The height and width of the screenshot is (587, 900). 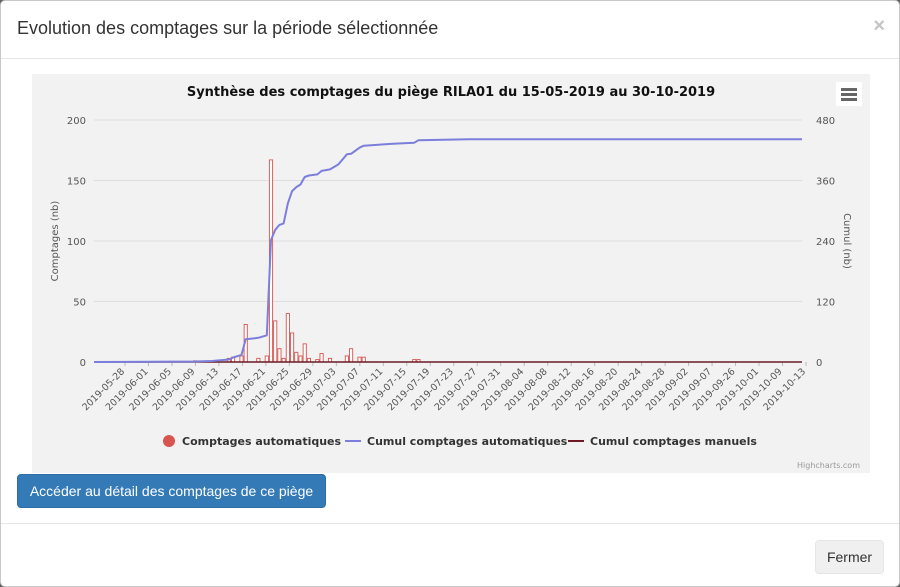 I want to click on y-right-tick-label: 120, so click(x=825, y=303).